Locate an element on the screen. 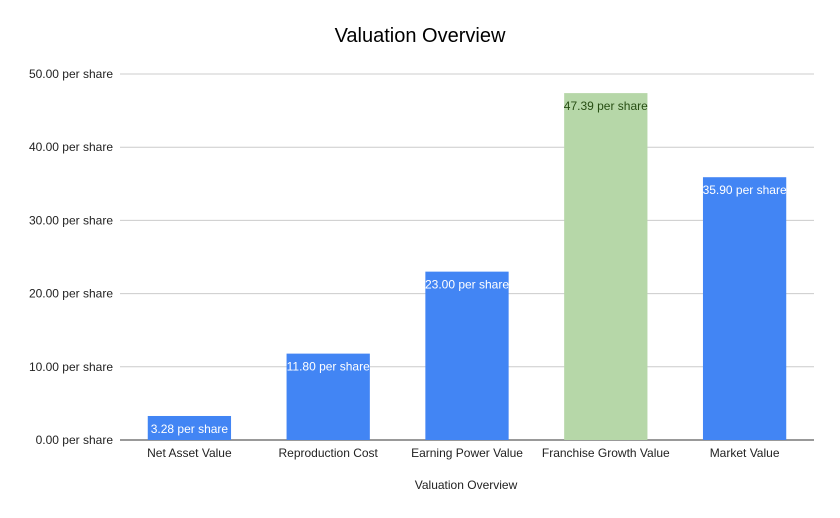  data-label: 47.39 per share is located at coordinates (606, 106).